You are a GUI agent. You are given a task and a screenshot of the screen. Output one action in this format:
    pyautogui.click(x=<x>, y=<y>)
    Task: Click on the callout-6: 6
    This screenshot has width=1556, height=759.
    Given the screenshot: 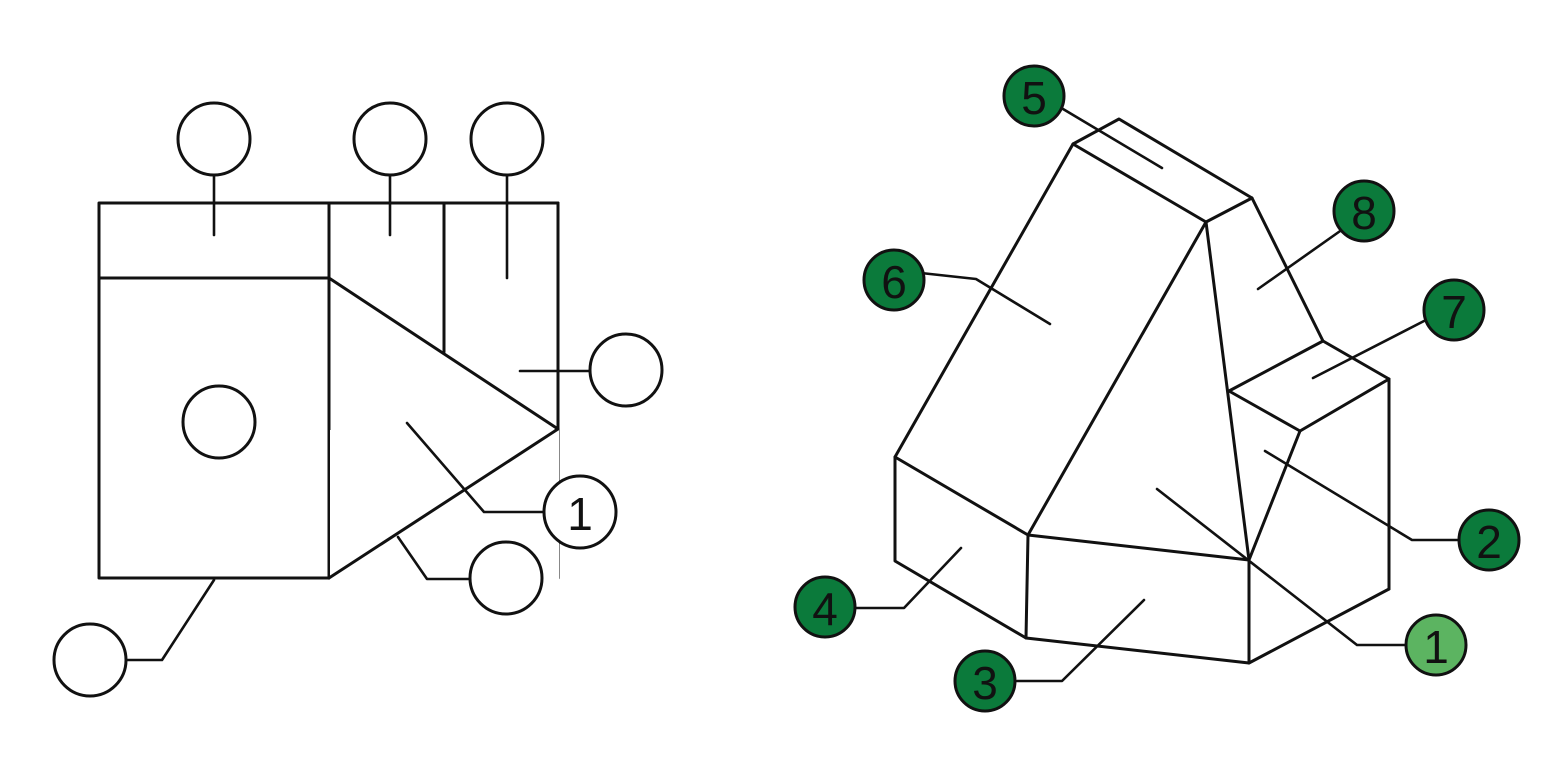 What is the action you would take?
    pyautogui.click(x=894, y=280)
    